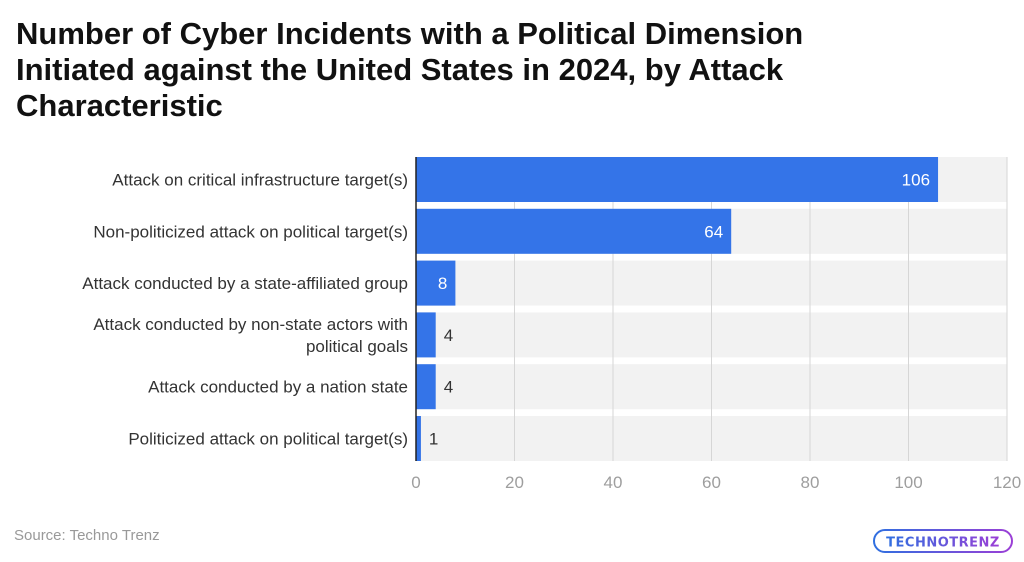  What do you see at coordinates (442, 283) in the screenshot?
I see `data-label: 8` at bounding box center [442, 283].